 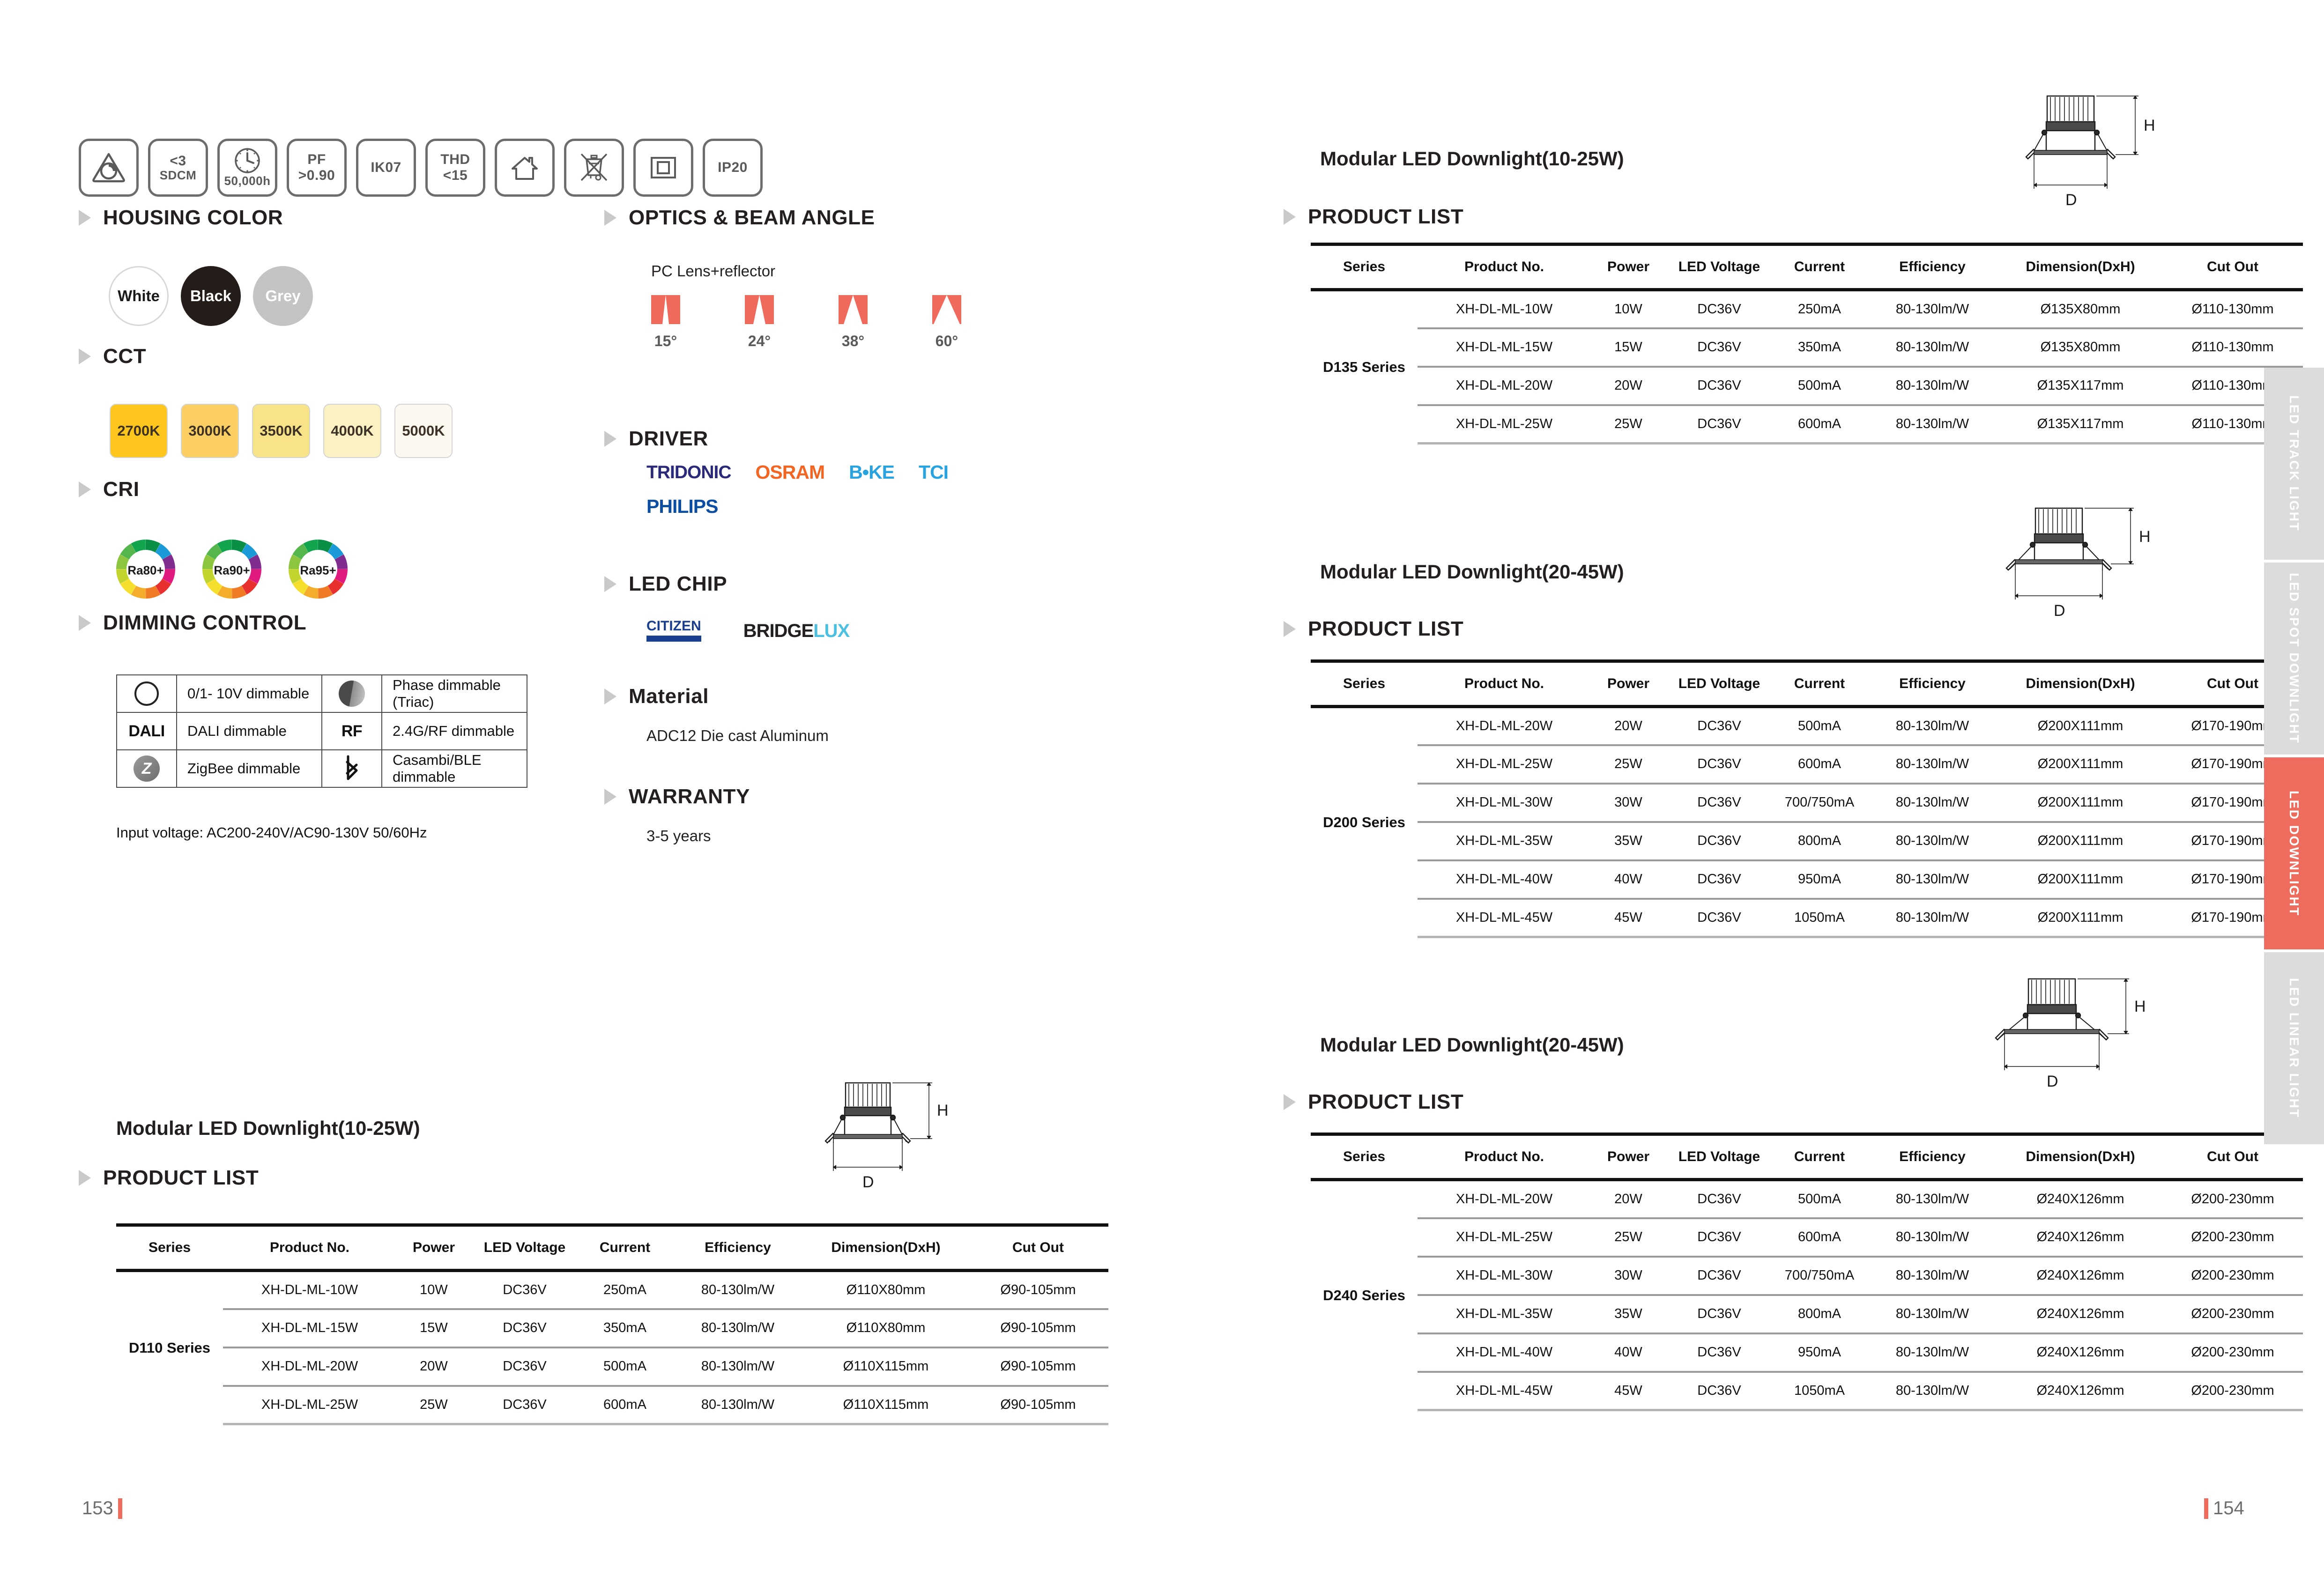 What do you see at coordinates (625, 1405) in the screenshot?
I see `cell-current: 600mA` at bounding box center [625, 1405].